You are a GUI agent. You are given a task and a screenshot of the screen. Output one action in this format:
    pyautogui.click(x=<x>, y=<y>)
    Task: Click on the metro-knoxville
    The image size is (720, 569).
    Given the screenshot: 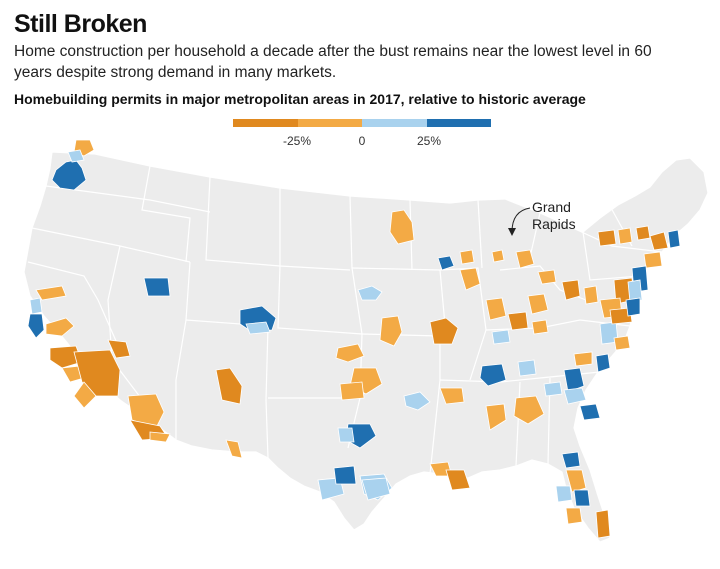 What is the action you would take?
    pyautogui.click(x=527, y=368)
    